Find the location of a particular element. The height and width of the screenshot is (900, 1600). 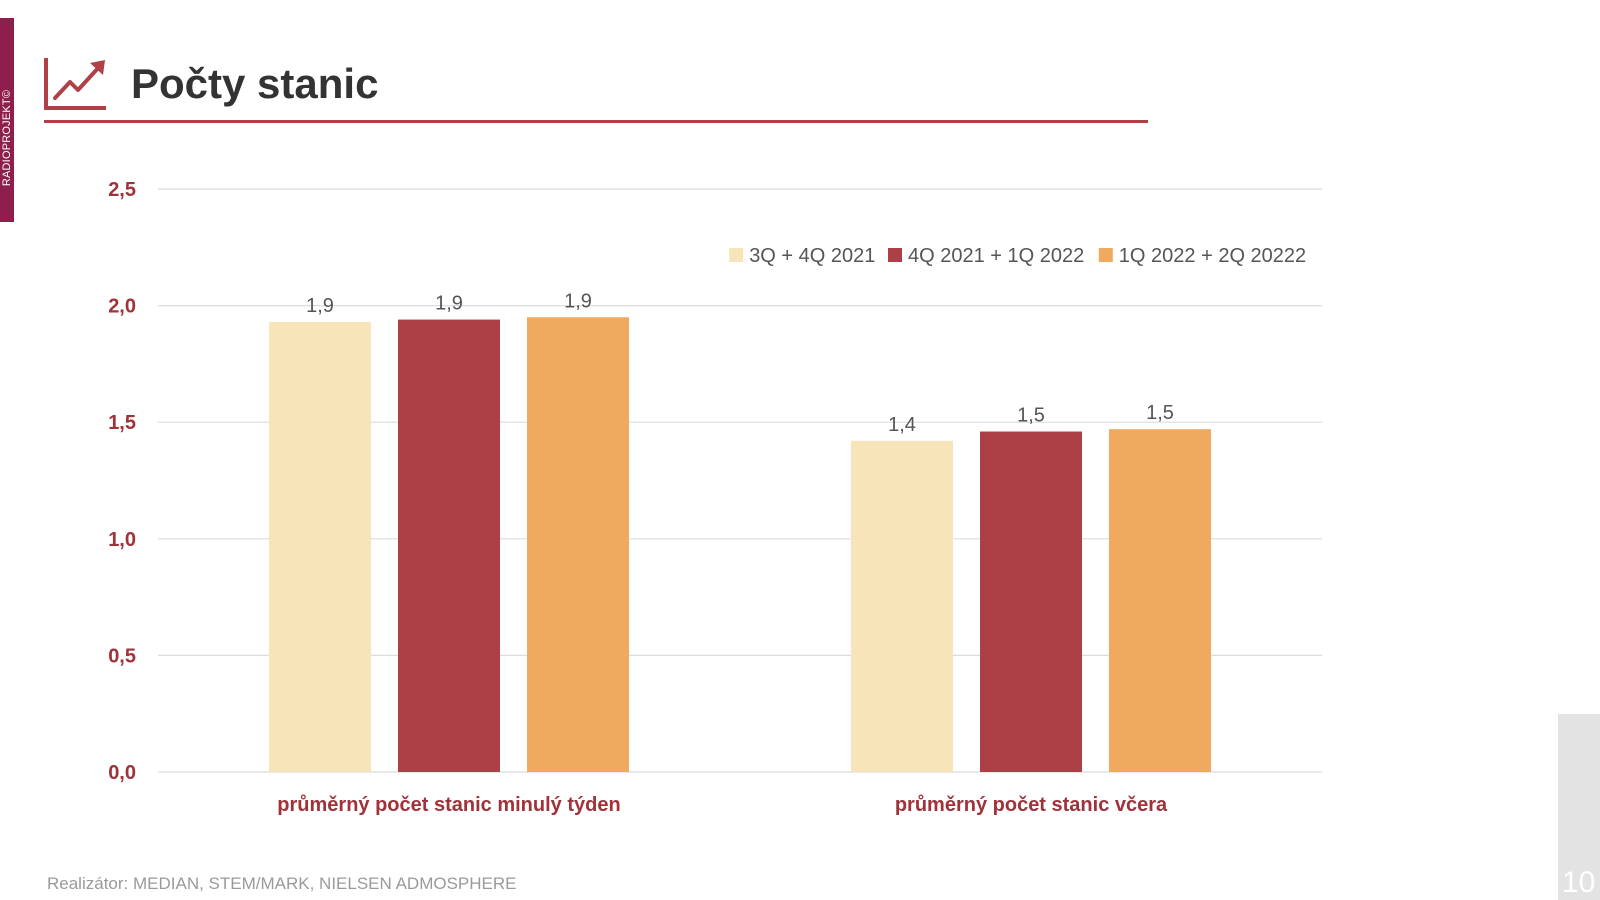

y-tick-label: 2,0 is located at coordinates (122, 307).